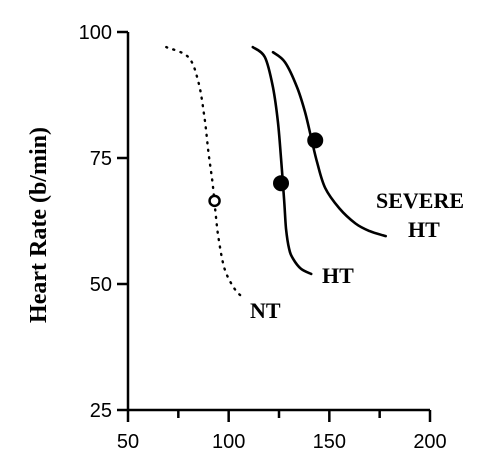  What do you see at coordinates (282, 431) in the screenshot?
I see `x-ticks: 50 100 150 200` at bounding box center [282, 431].